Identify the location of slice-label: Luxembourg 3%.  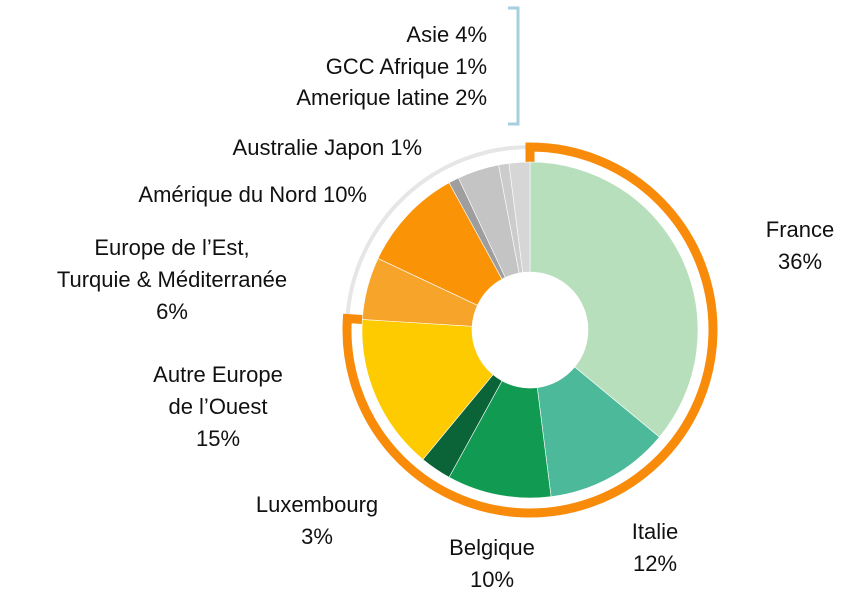
(317, 521).